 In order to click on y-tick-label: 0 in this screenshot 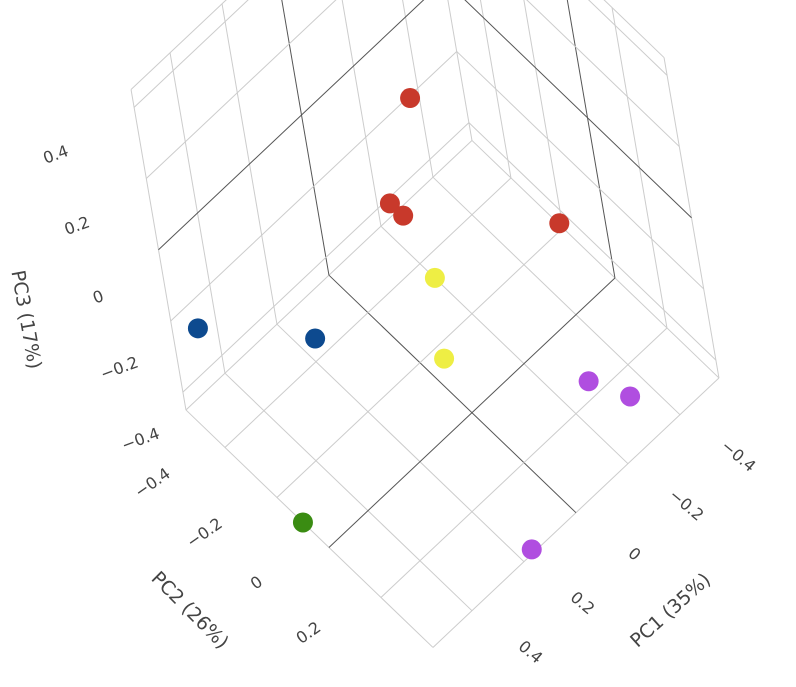, I will do `click(256, 582)`.